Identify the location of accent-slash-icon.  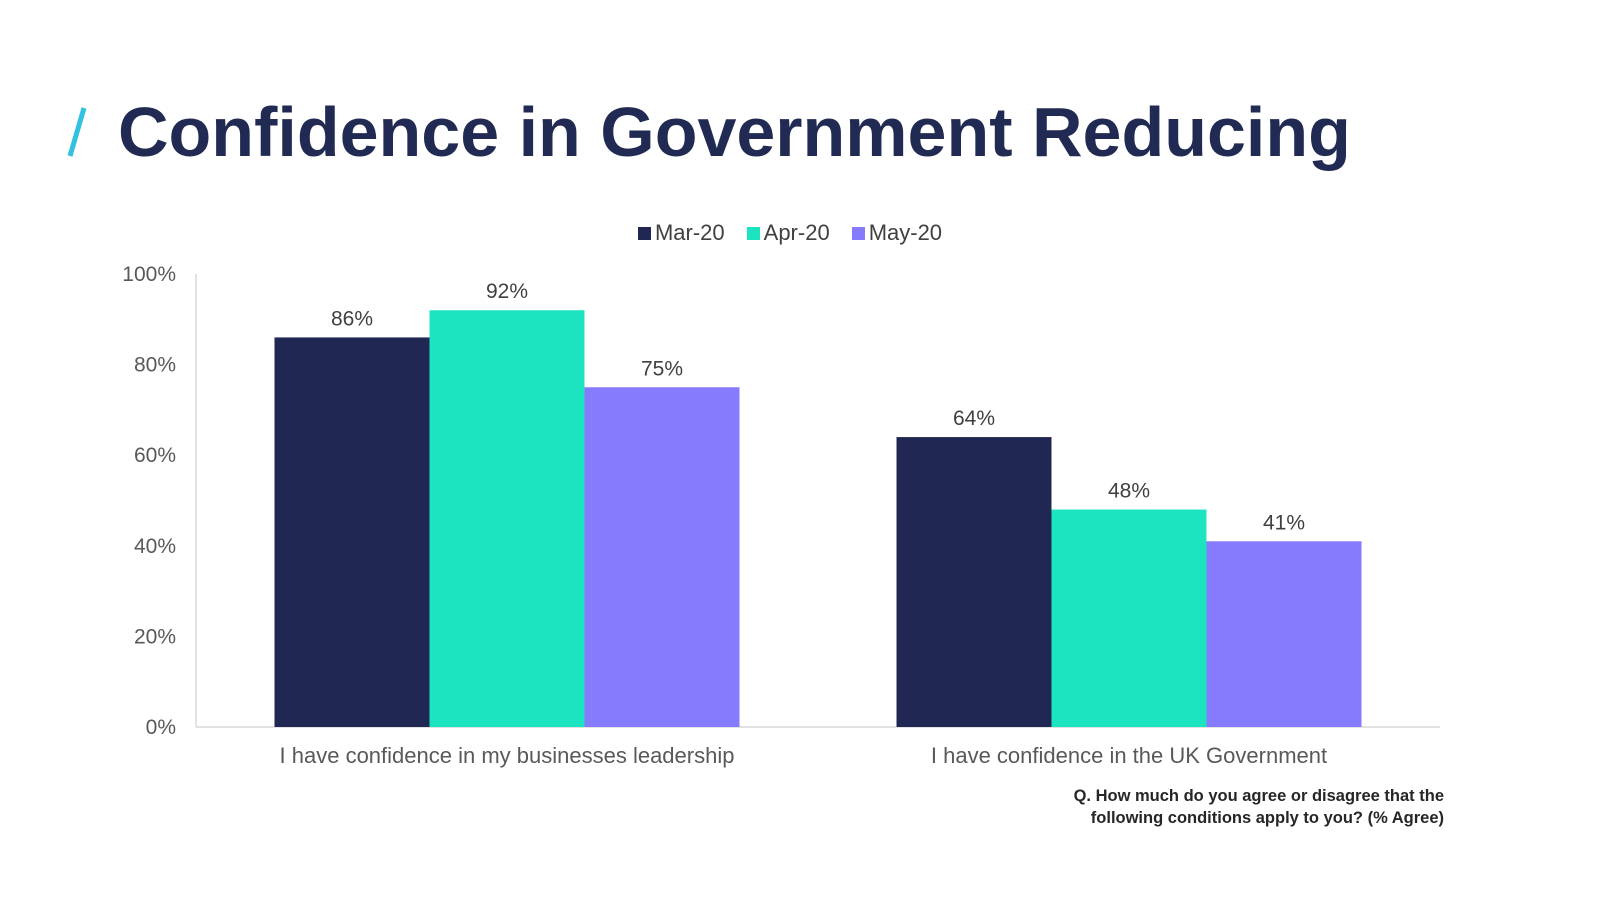
(77, 132).